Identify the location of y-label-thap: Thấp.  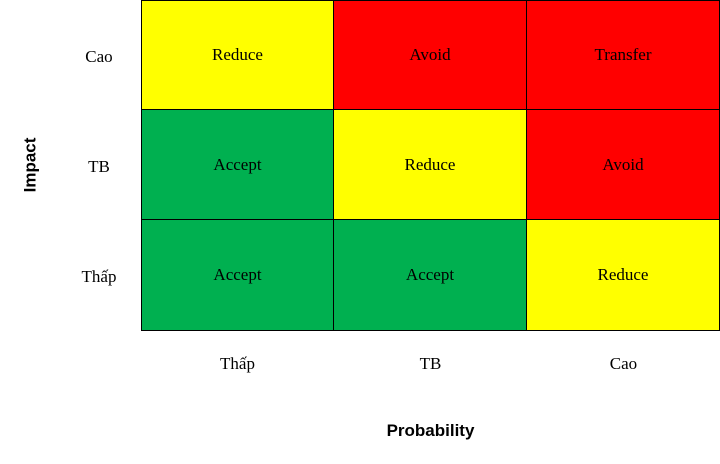
(99, 276).